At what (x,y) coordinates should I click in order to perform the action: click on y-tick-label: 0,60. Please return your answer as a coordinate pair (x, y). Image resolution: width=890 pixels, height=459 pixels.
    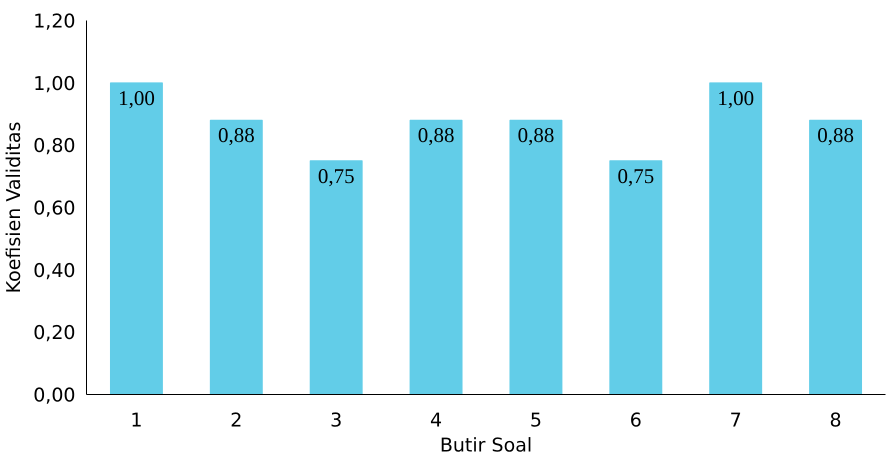
    Looking at the image, I should click on (54, 209).